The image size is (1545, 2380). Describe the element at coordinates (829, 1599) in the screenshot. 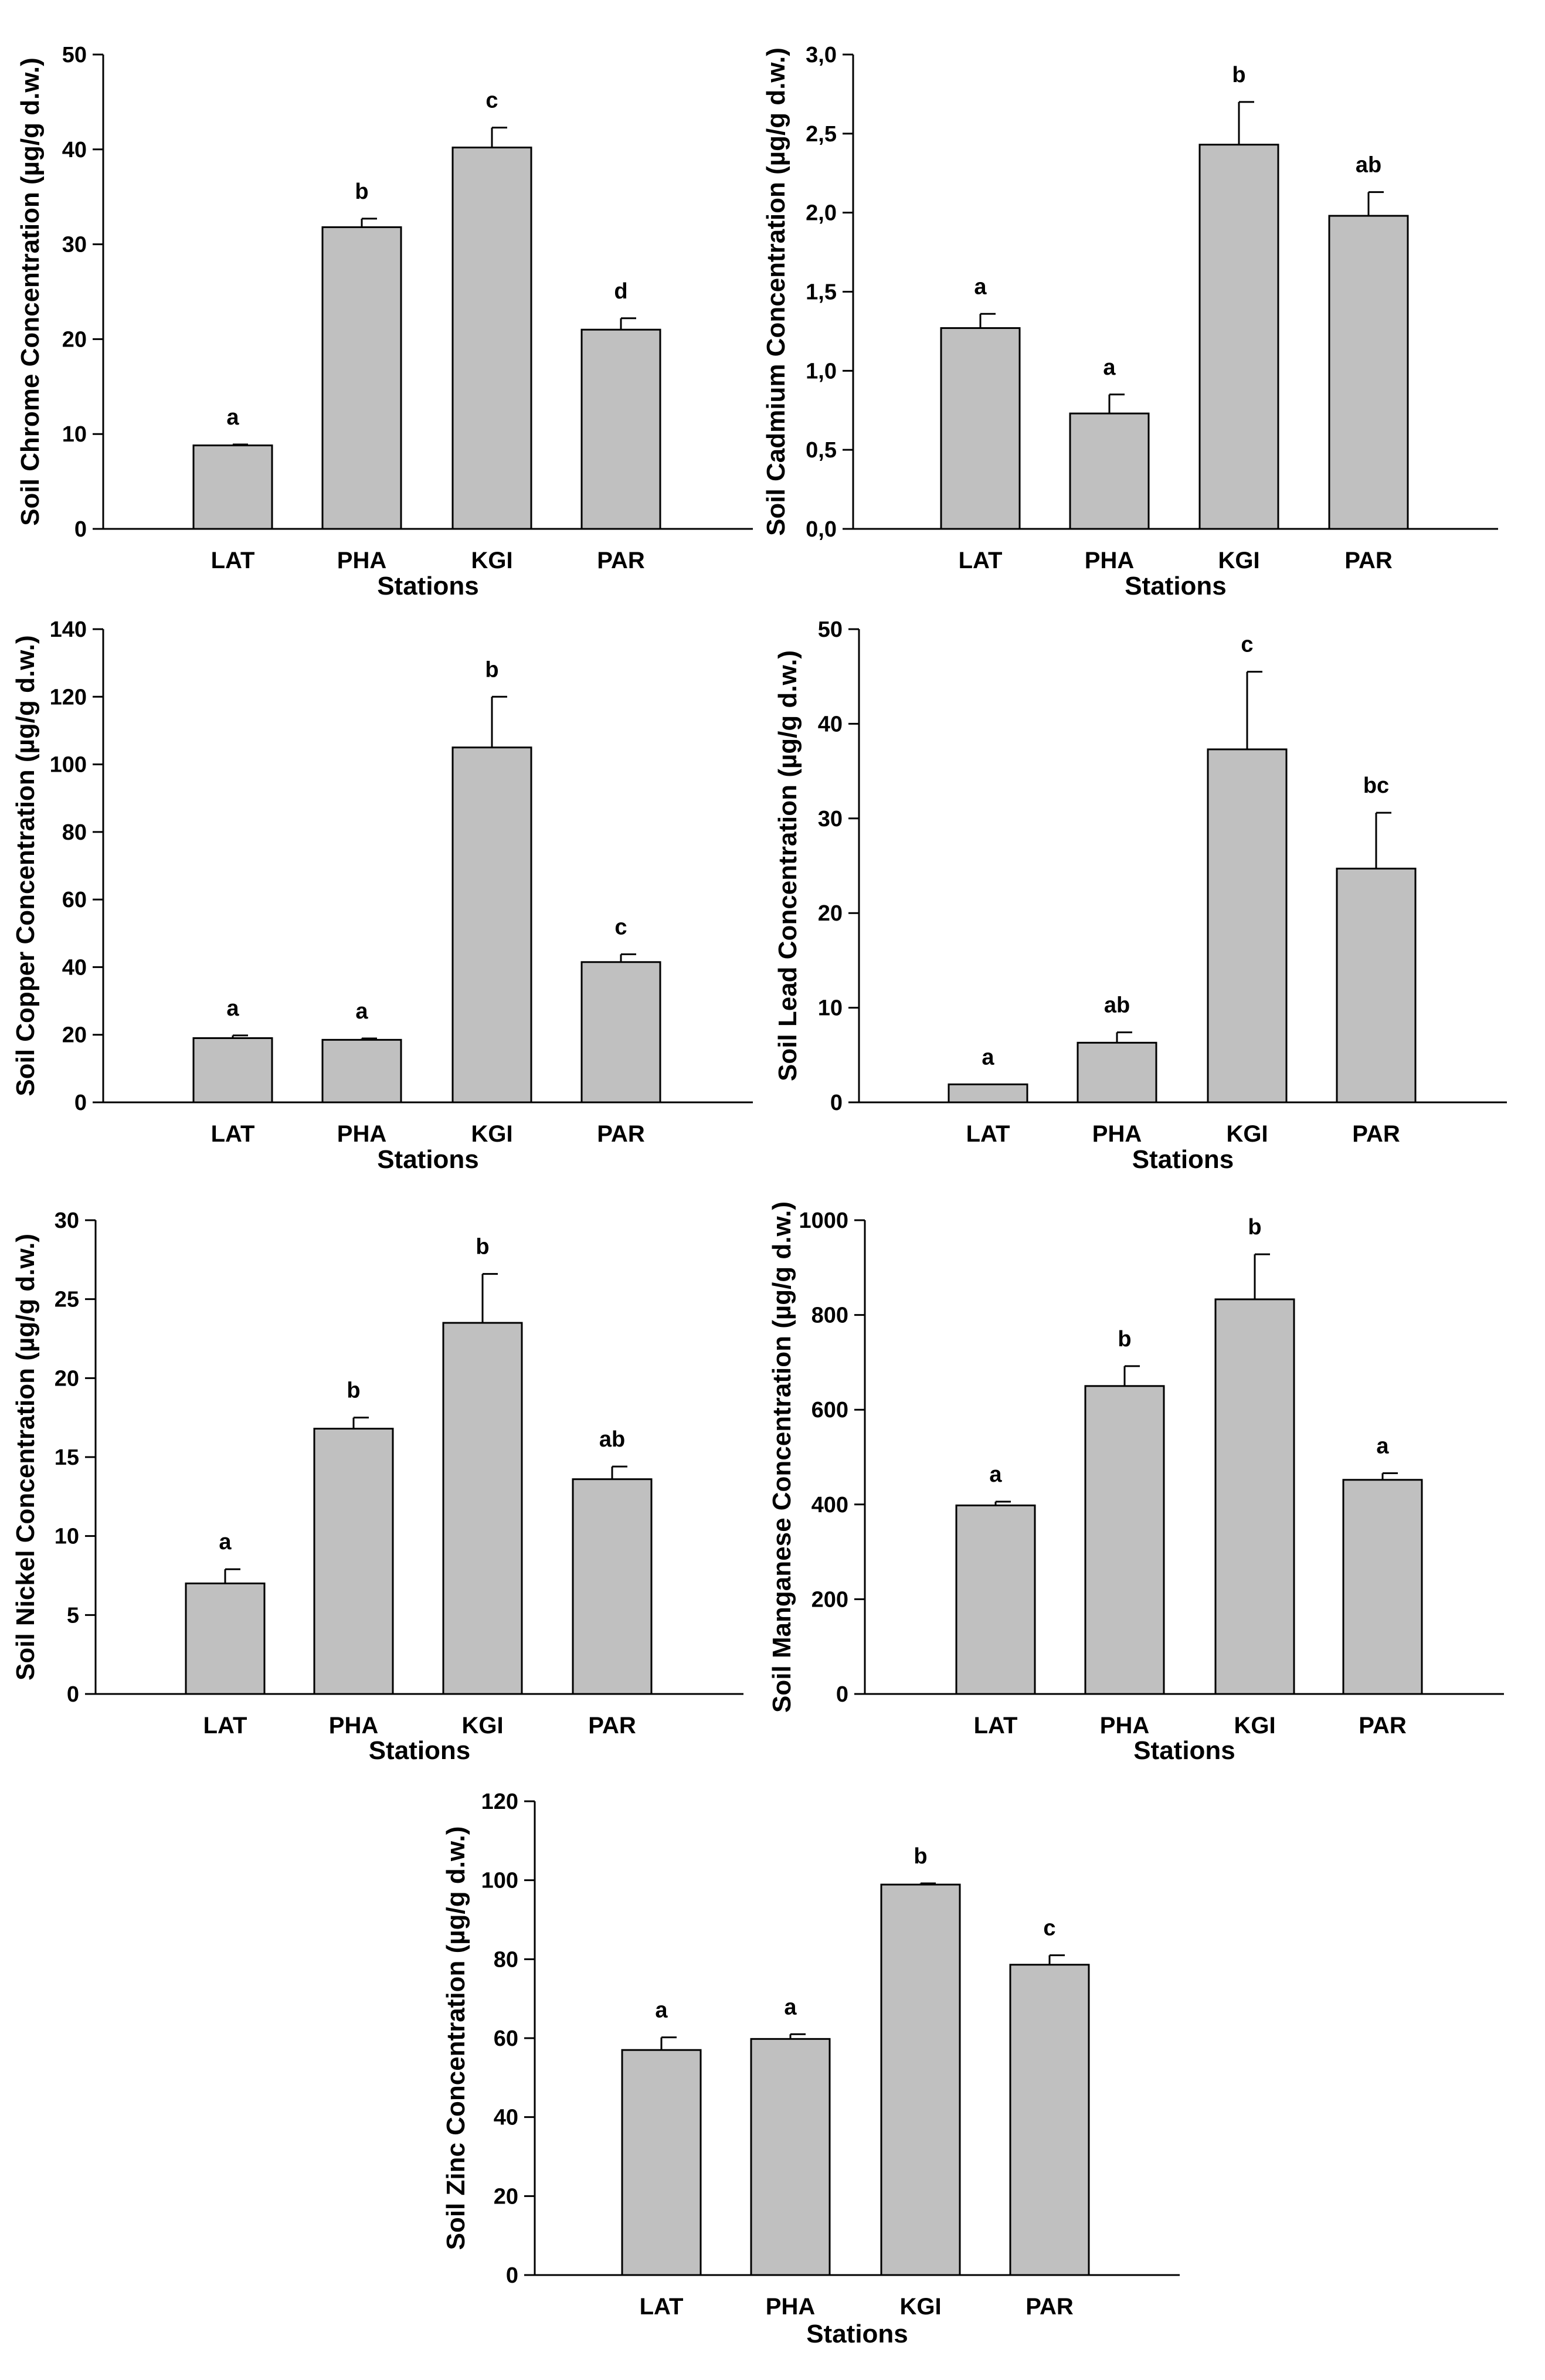

I see `y-tick-label: 200` at that location.